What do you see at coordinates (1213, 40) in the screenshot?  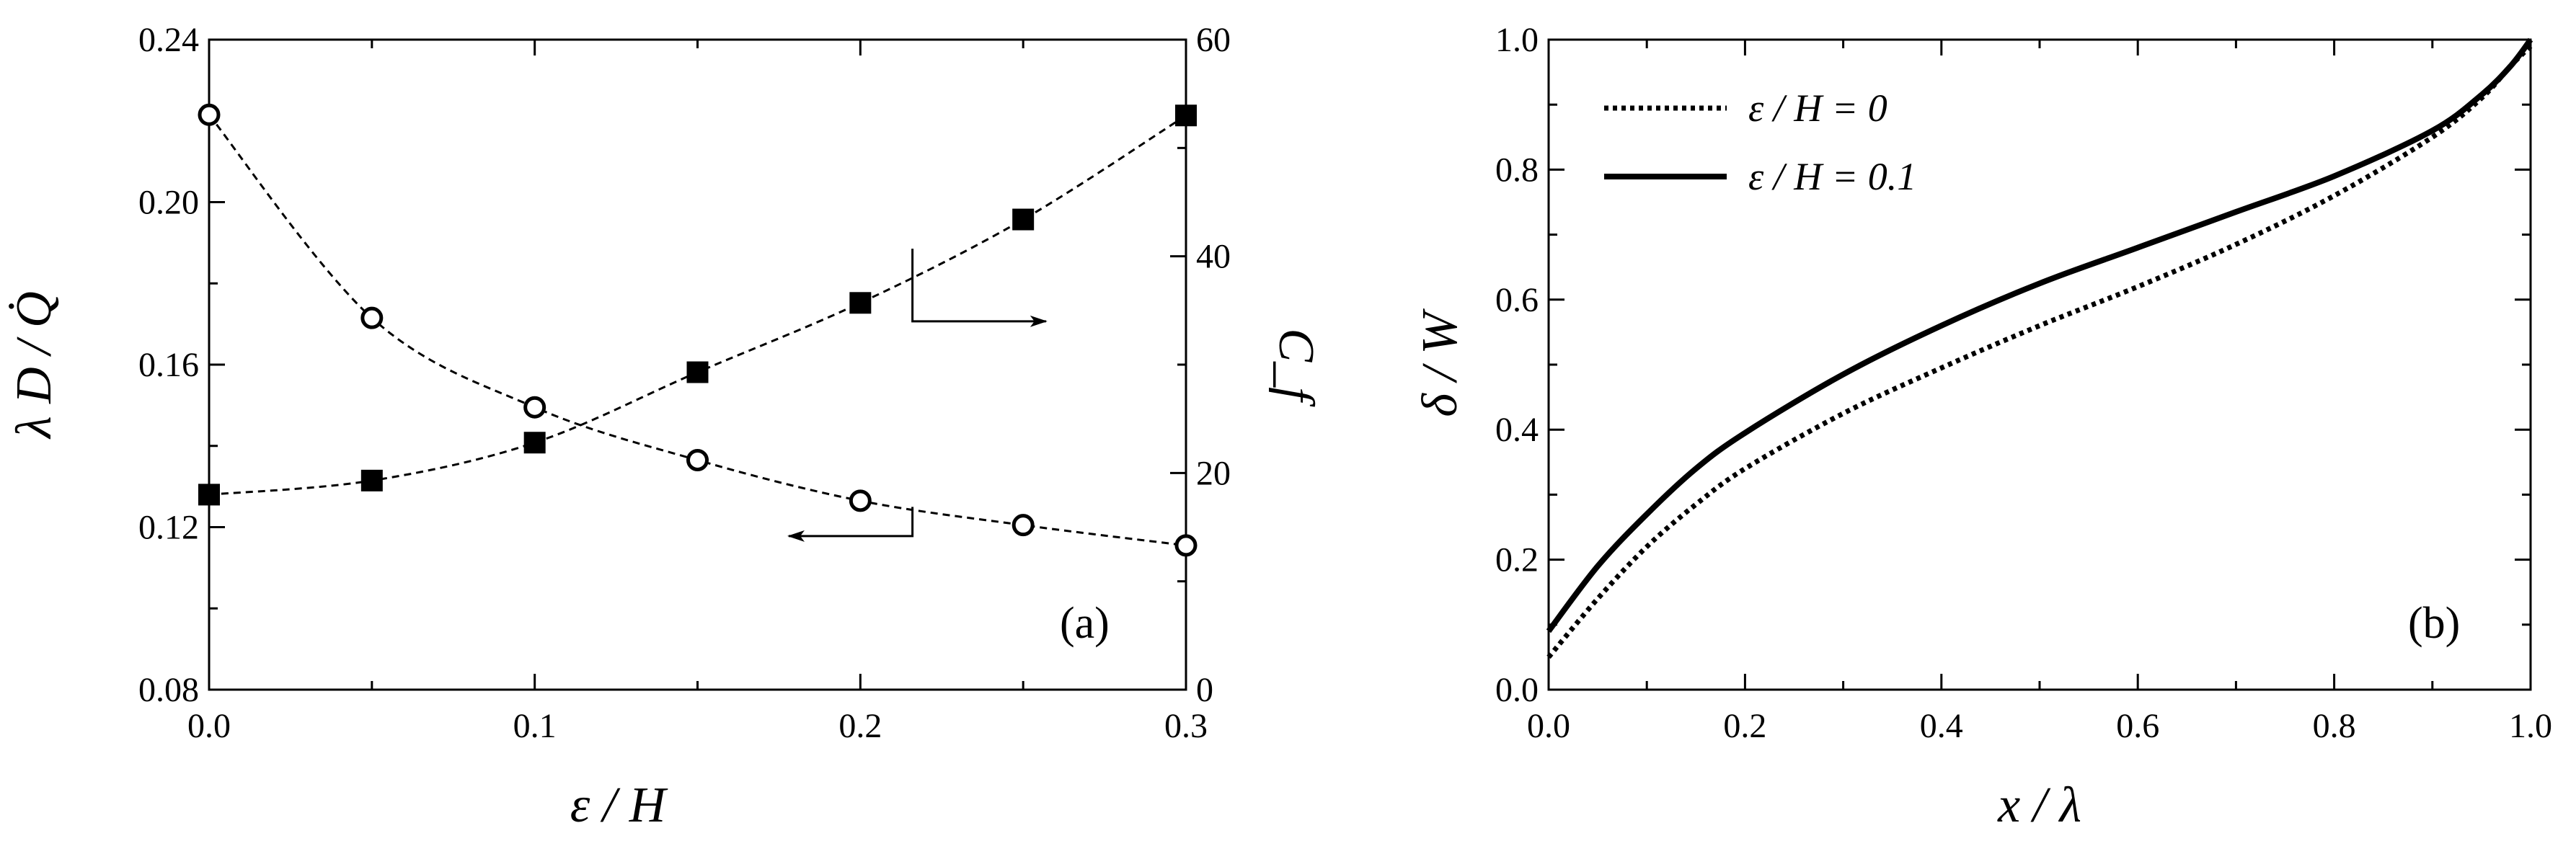 I see `y-tick-label-right-a: 60` at bounding box center [1213, 40].